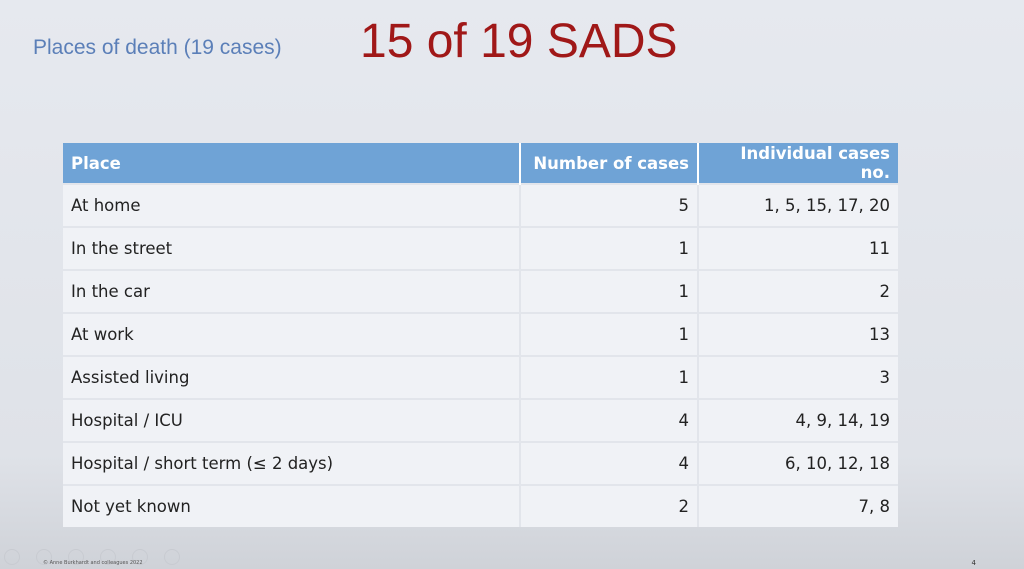 The height and width of the screenshot is (569, 1024). What do you see at coordinates (973, 563) in the screenshot?
I see `page-number: 4` at bounding box center [973, 563].